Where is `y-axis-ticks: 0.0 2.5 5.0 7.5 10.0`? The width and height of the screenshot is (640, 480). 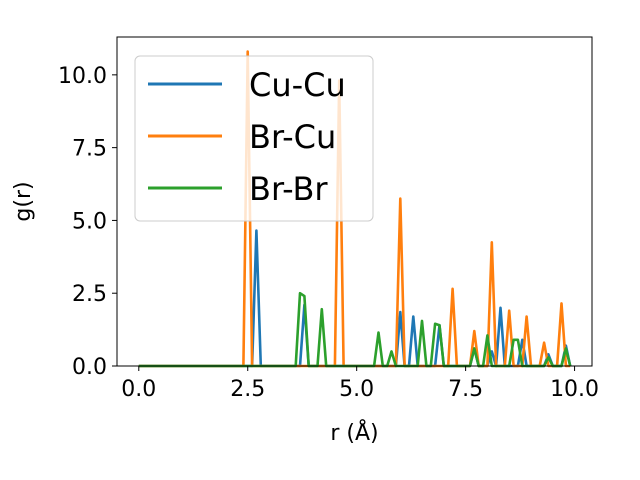
y-axis-ticks: 0.0 2.5 5.0 7.5 10.0 is located at coordinates (87, 222).